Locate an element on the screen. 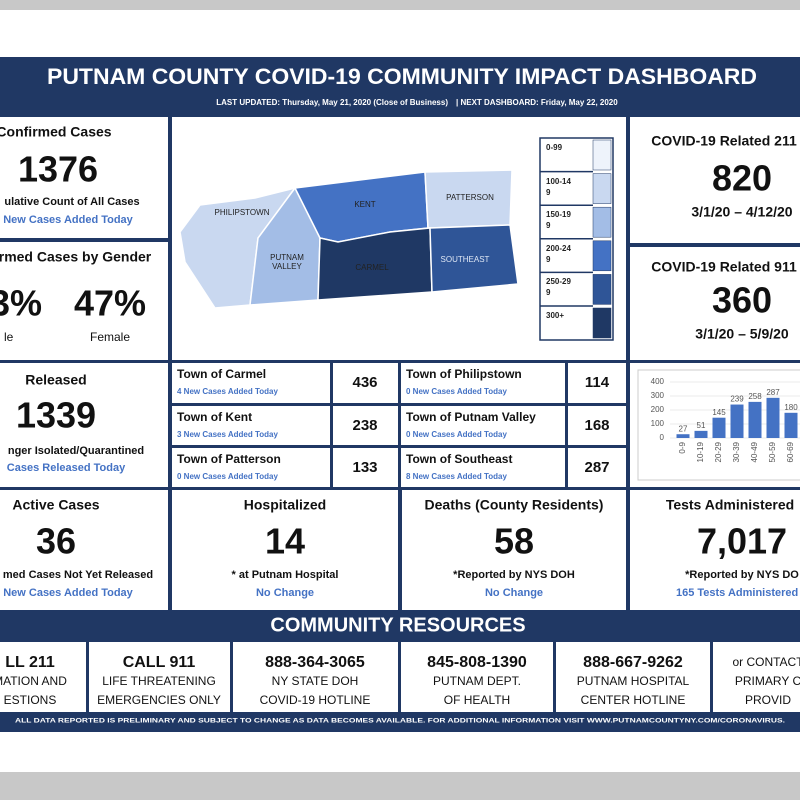 The width and height of the screenshot is (800, 800). legend-label-box: 0-99 is located at coordinates (554, 147).